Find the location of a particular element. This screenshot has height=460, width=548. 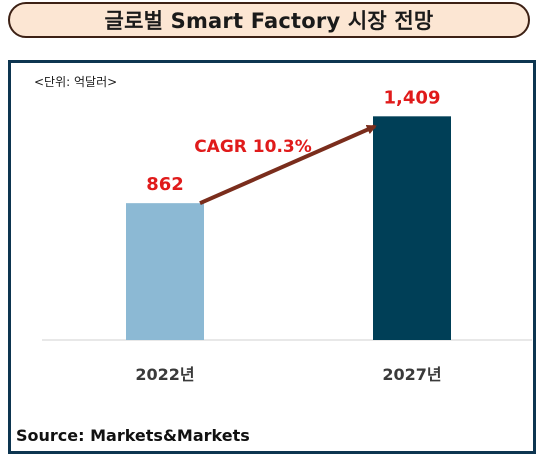

title-banner: 글로벌 Smart Factory 시장 전망 is located at coordinates (269, 20).